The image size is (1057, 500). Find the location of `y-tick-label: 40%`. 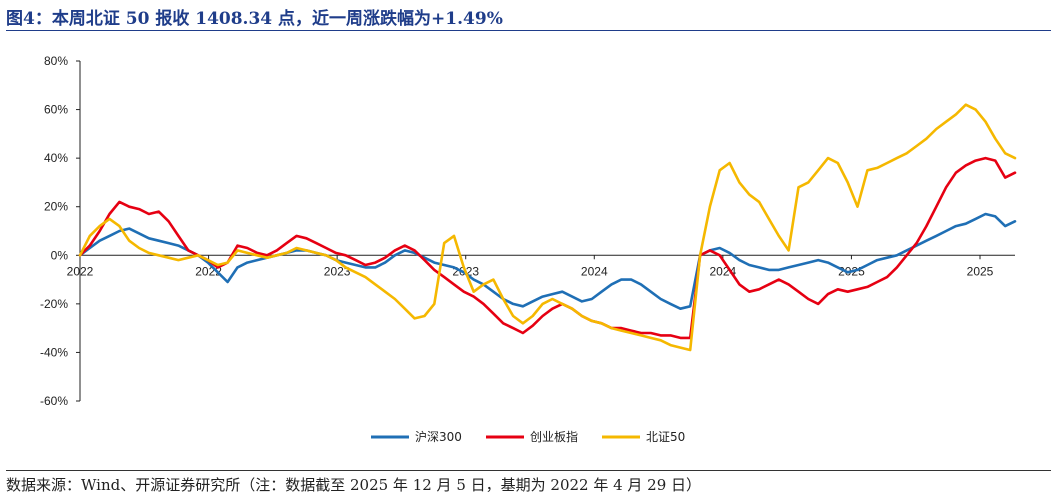

y-tick-label: 40% is located at coordinates (56, 158).